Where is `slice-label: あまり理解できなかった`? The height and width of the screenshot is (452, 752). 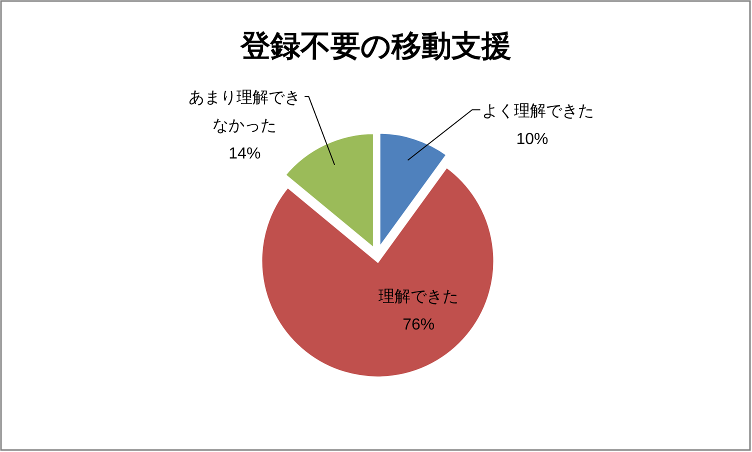
slice-label: あまり理解できなかった is located at coordinates (244, 112).